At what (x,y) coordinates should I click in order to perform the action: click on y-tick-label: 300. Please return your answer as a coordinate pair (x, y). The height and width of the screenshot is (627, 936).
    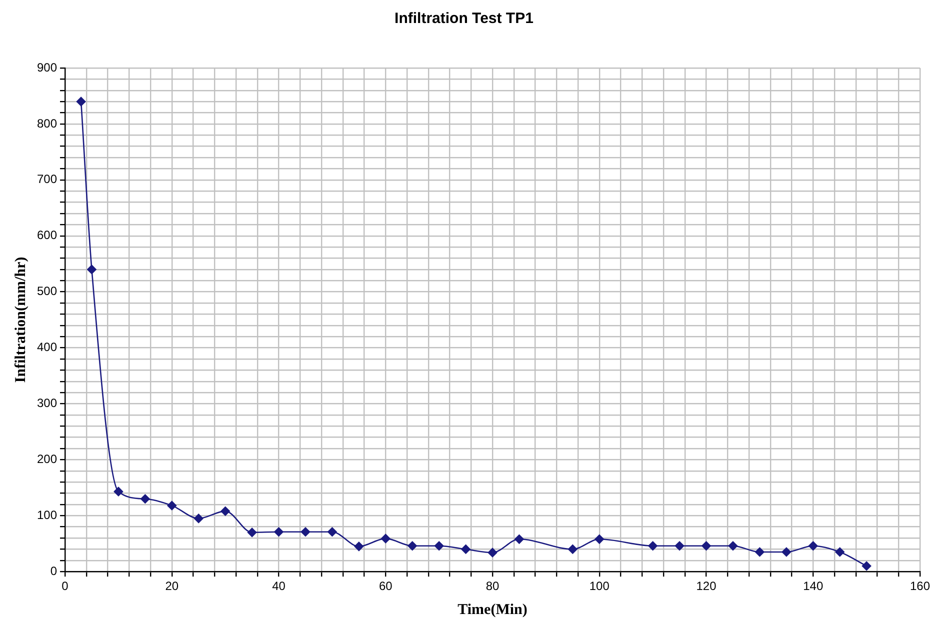
    Looking at the image, I should click on (47, 403).